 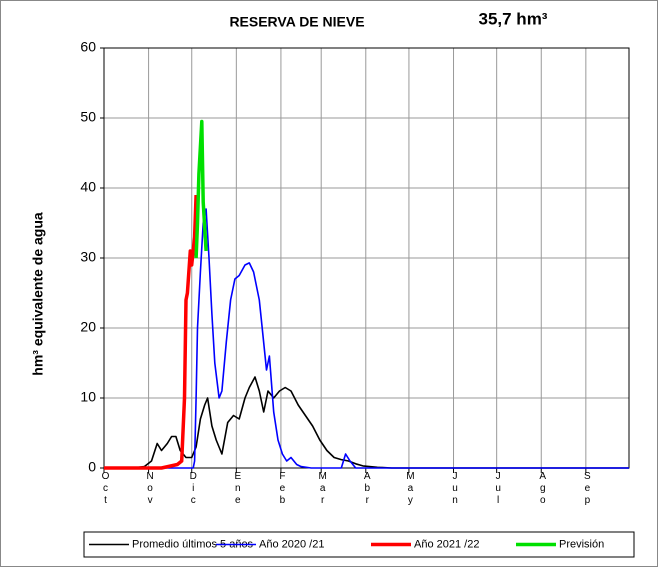 What do you see at coordinates (88, 117) in the screenshot?
I see `y-tick-label: 50` at bounding box center [88, 117].